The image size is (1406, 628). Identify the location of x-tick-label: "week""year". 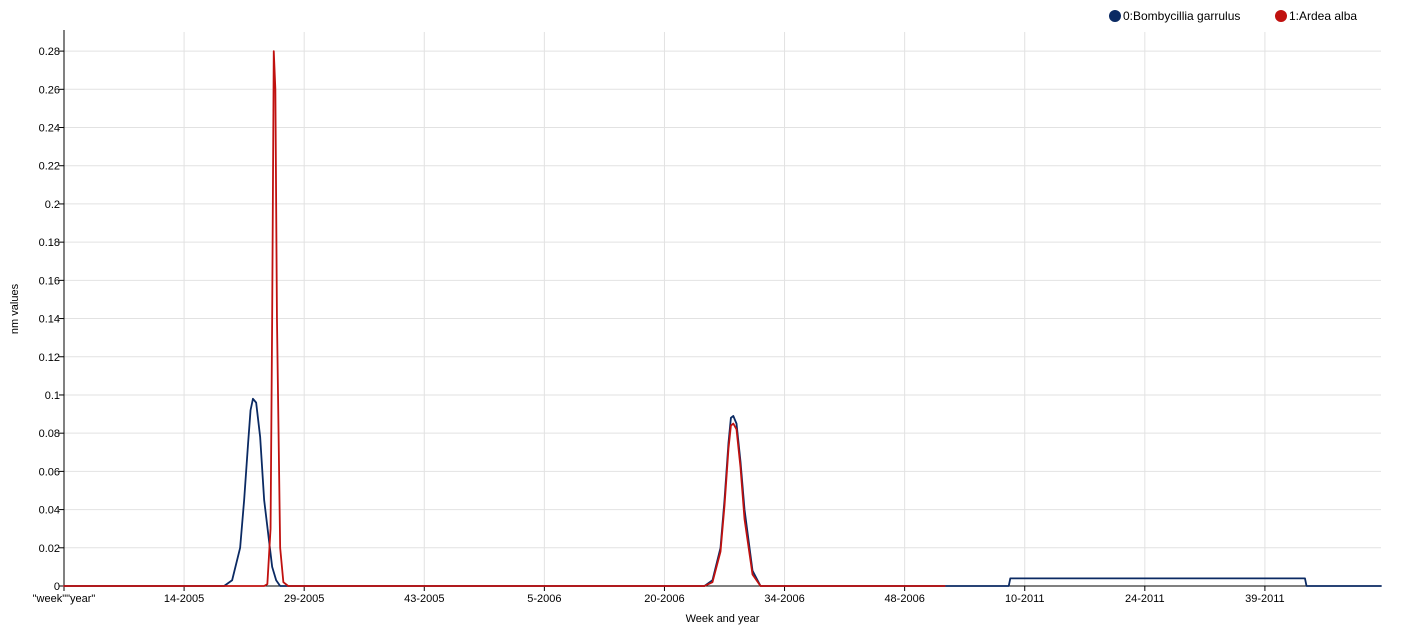
(64, 599).